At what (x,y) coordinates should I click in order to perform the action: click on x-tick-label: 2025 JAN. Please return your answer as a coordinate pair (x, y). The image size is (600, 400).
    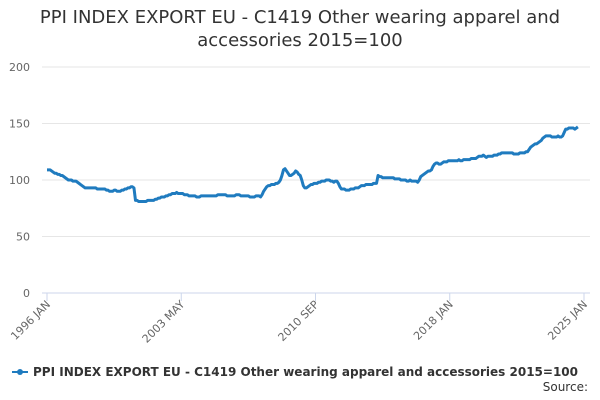
    Looking at the image, I should click on (567, 320).